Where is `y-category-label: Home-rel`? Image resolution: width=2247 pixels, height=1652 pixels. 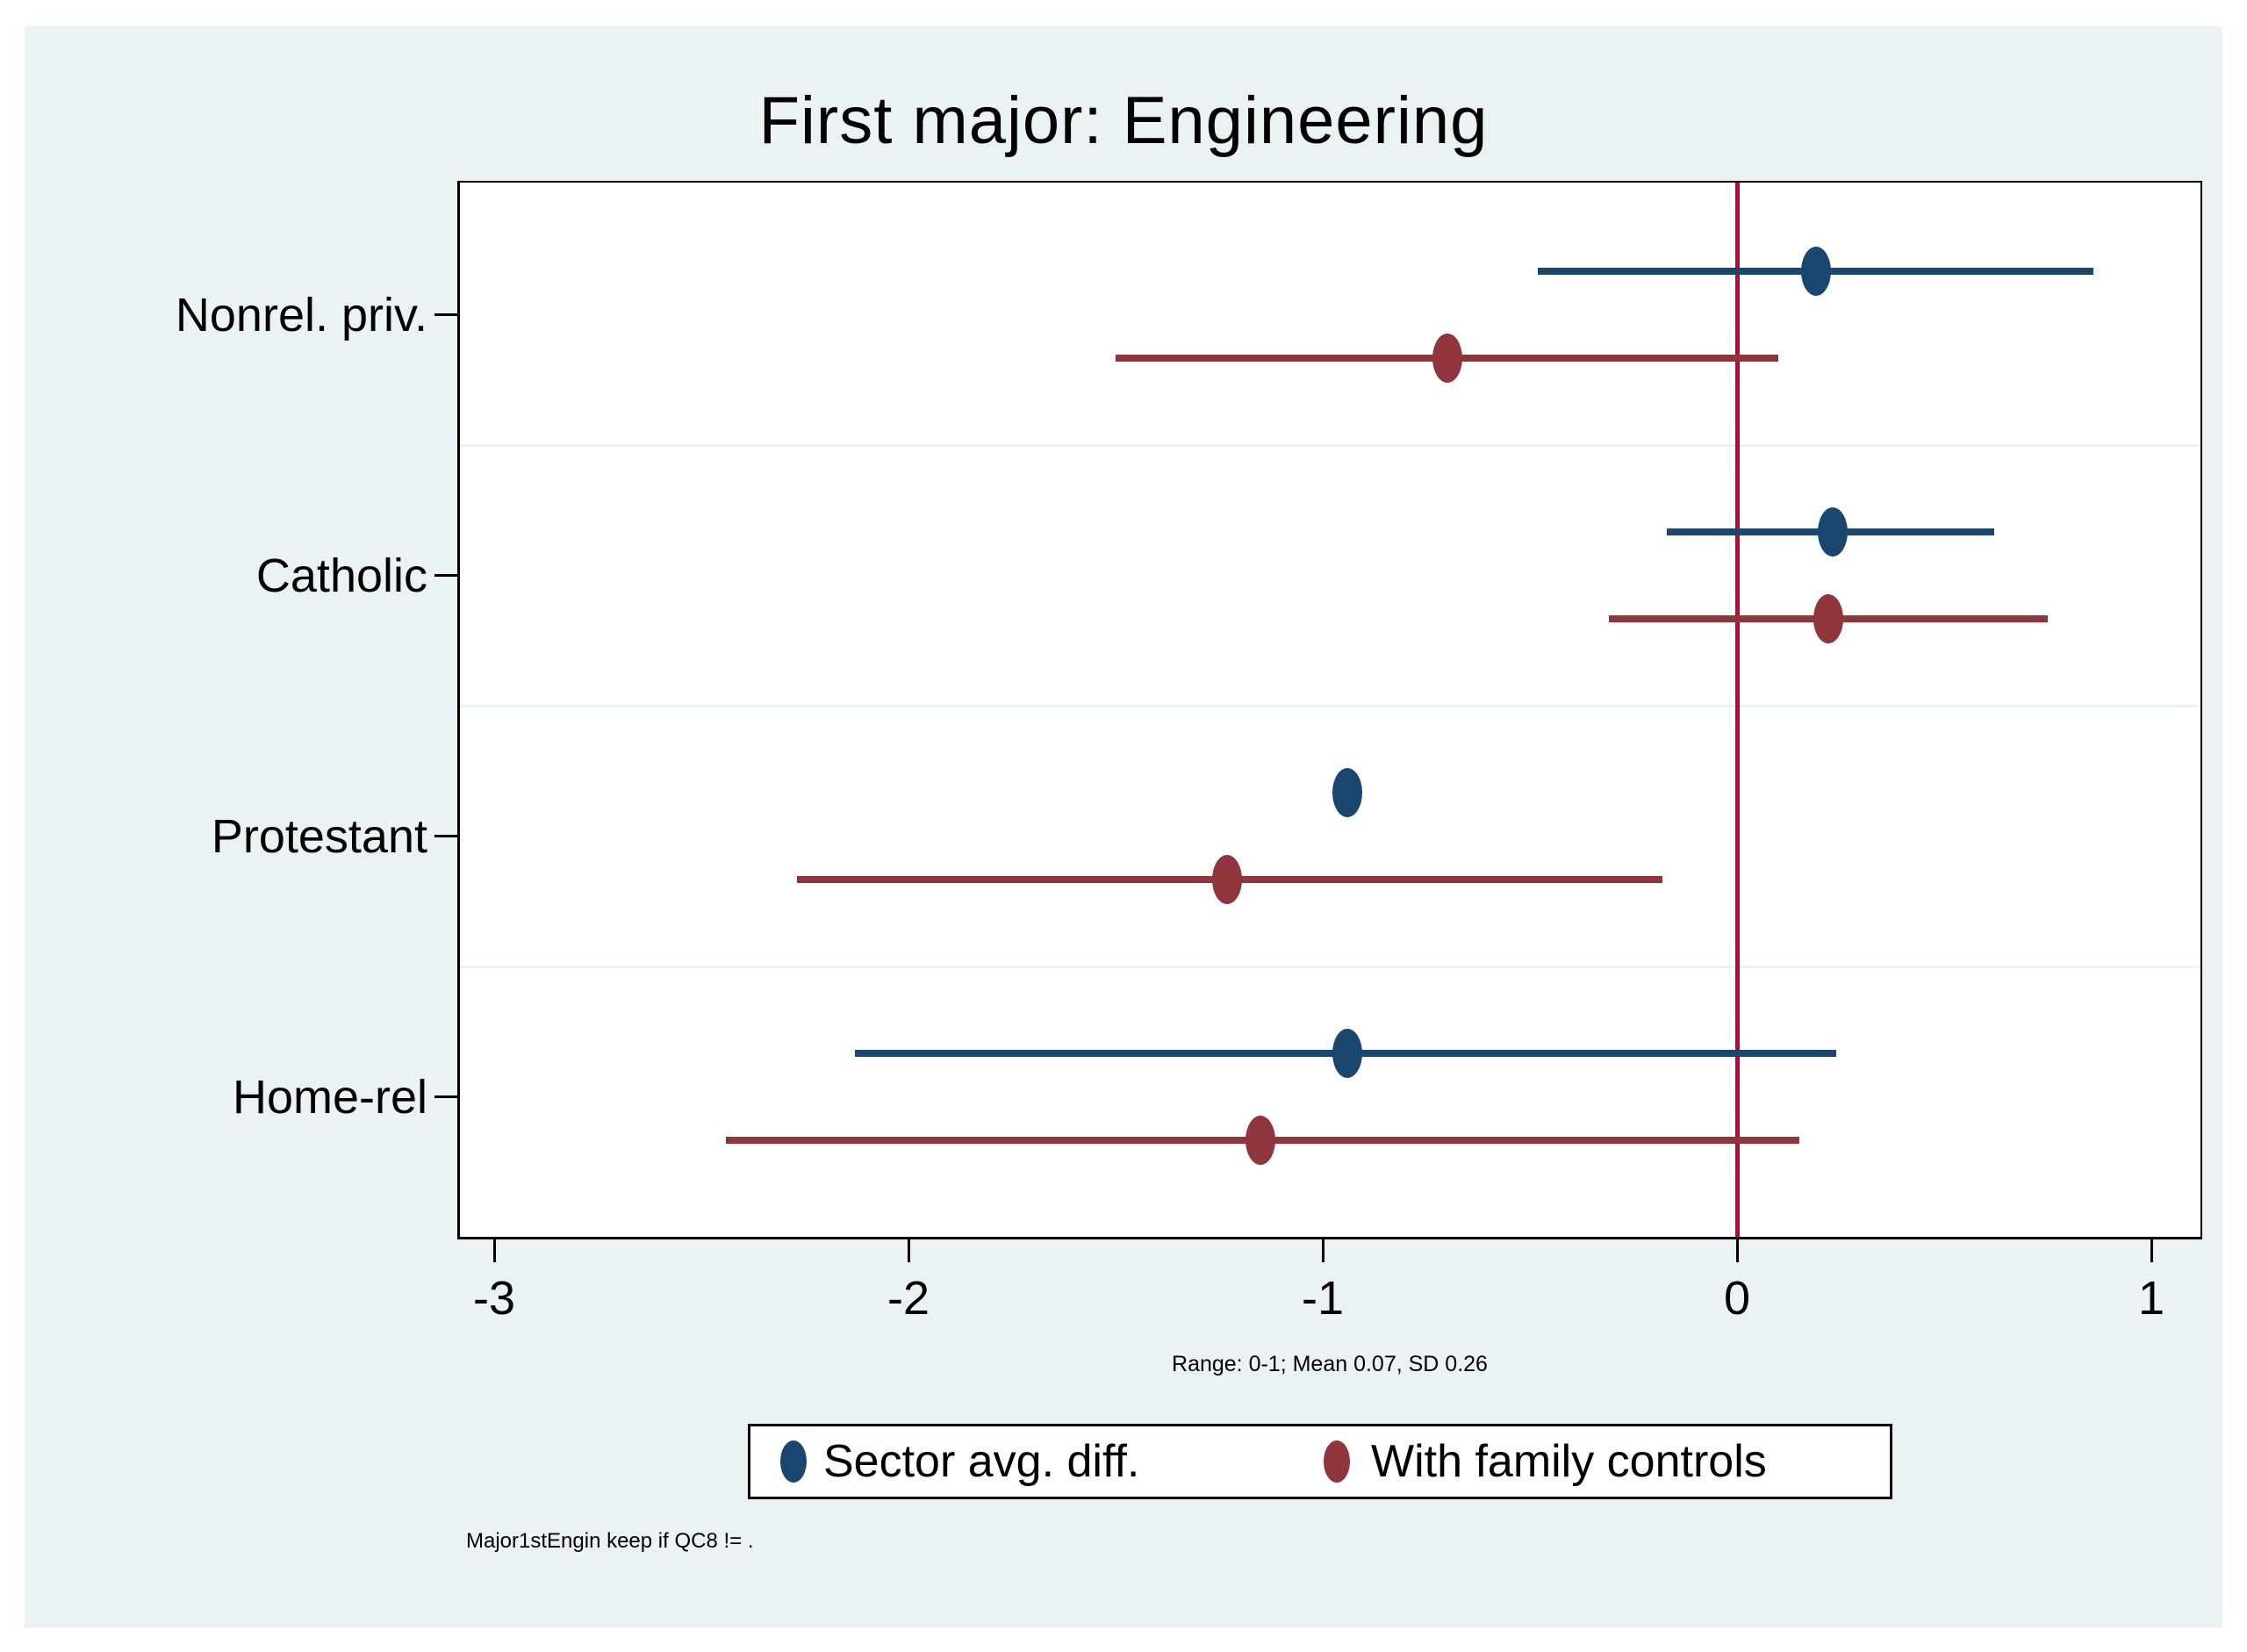
y-category-label: Home-rel is located at coordinates (329, 1097).